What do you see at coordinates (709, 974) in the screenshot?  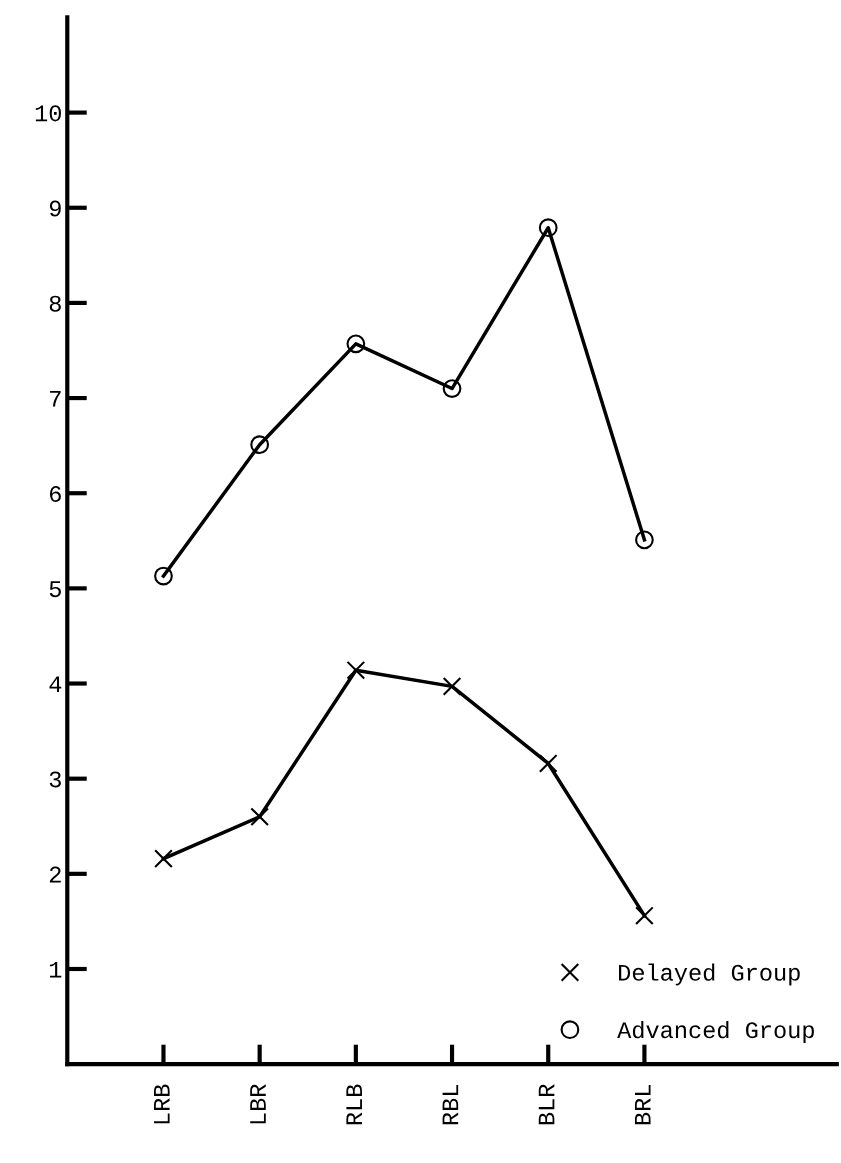 I see `legend-label: Delayed Group` at bounding box center [709, 974].